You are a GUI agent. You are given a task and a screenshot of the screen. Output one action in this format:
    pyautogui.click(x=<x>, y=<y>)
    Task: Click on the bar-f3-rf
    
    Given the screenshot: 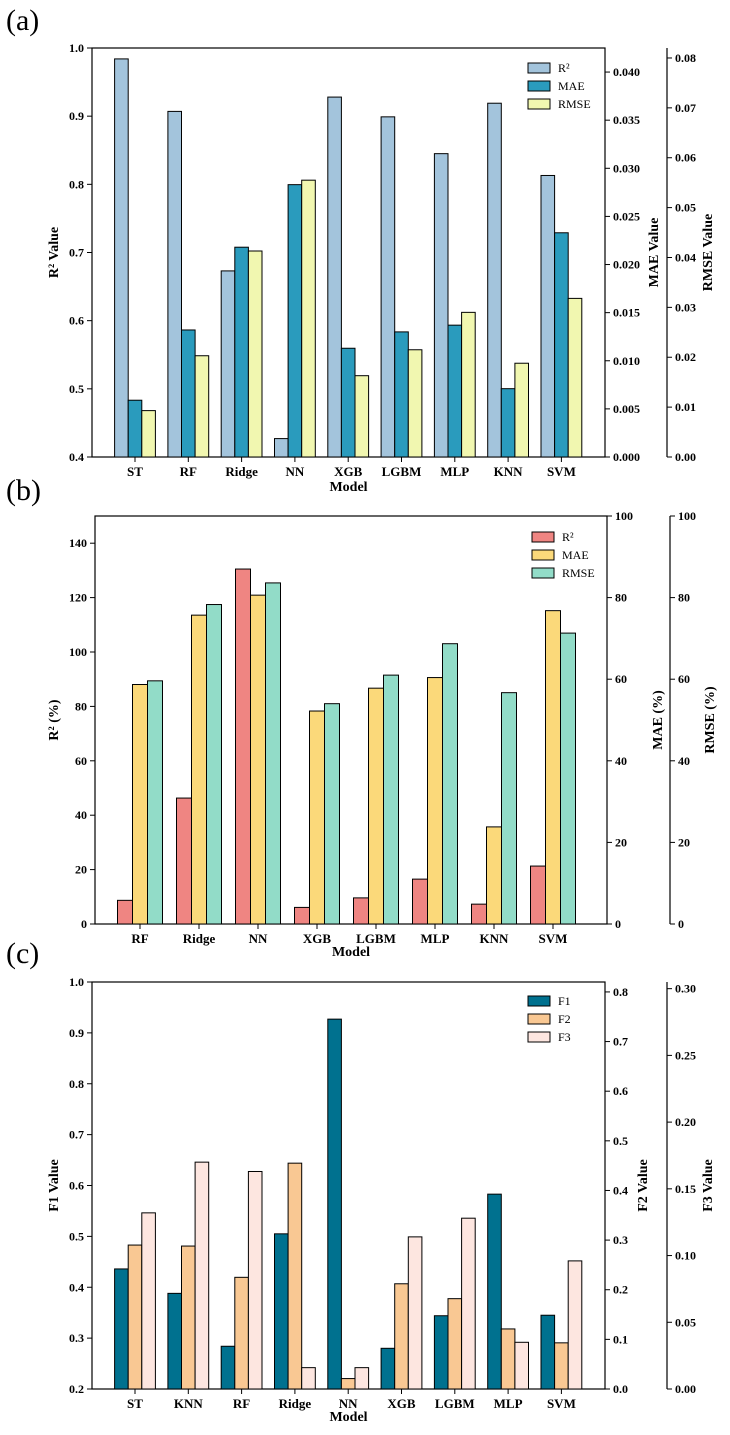 What is the action you would take?
    pyautogui.click(x=255, y=1280)
    